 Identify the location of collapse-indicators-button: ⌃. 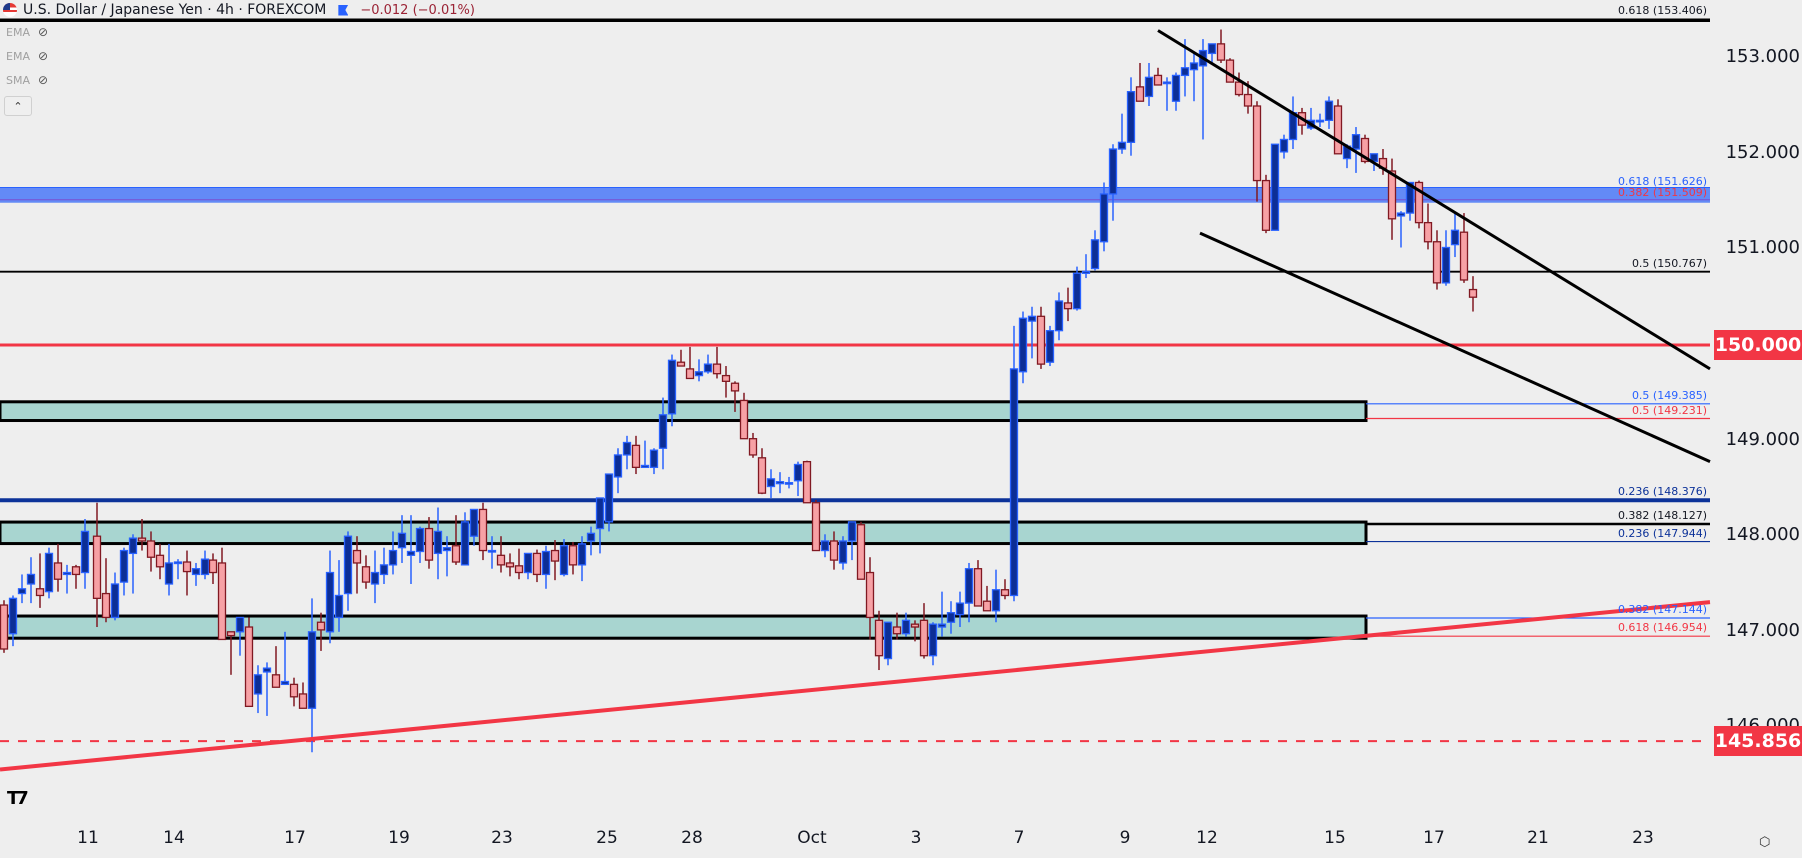
(18, 106).